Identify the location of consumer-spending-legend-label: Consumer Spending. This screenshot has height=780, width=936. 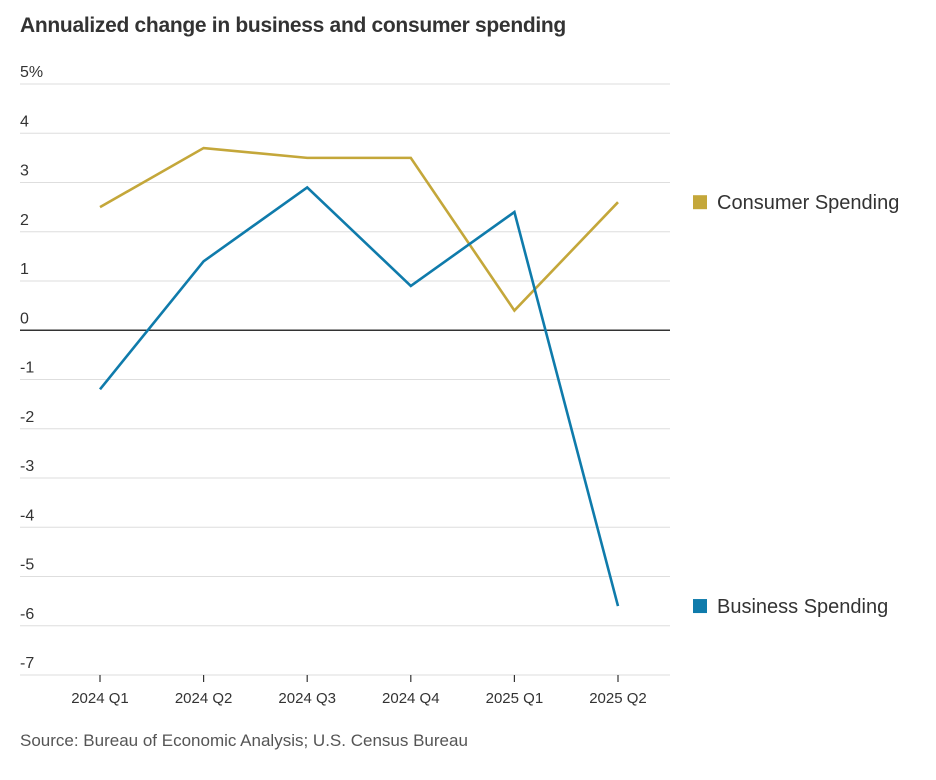
(808, 203).